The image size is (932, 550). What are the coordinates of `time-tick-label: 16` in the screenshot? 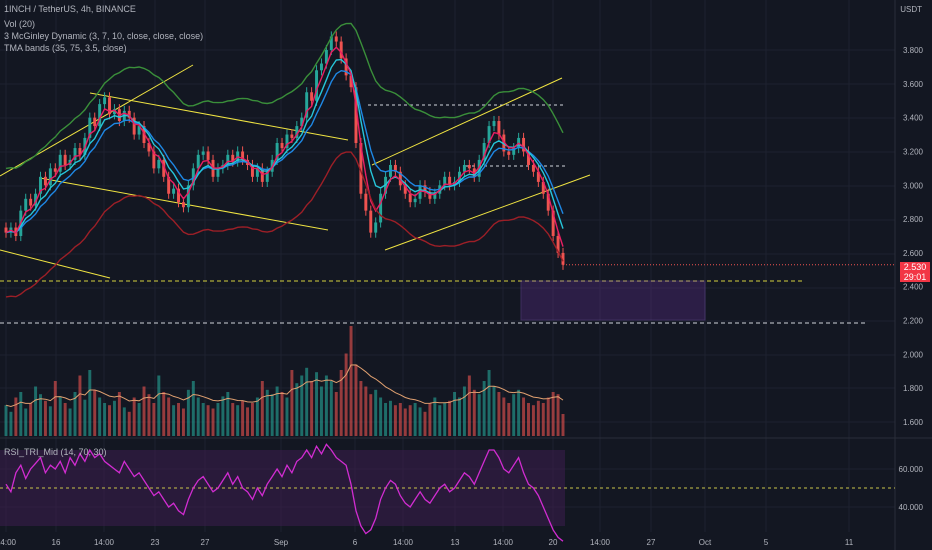 It's located at (56, 542).